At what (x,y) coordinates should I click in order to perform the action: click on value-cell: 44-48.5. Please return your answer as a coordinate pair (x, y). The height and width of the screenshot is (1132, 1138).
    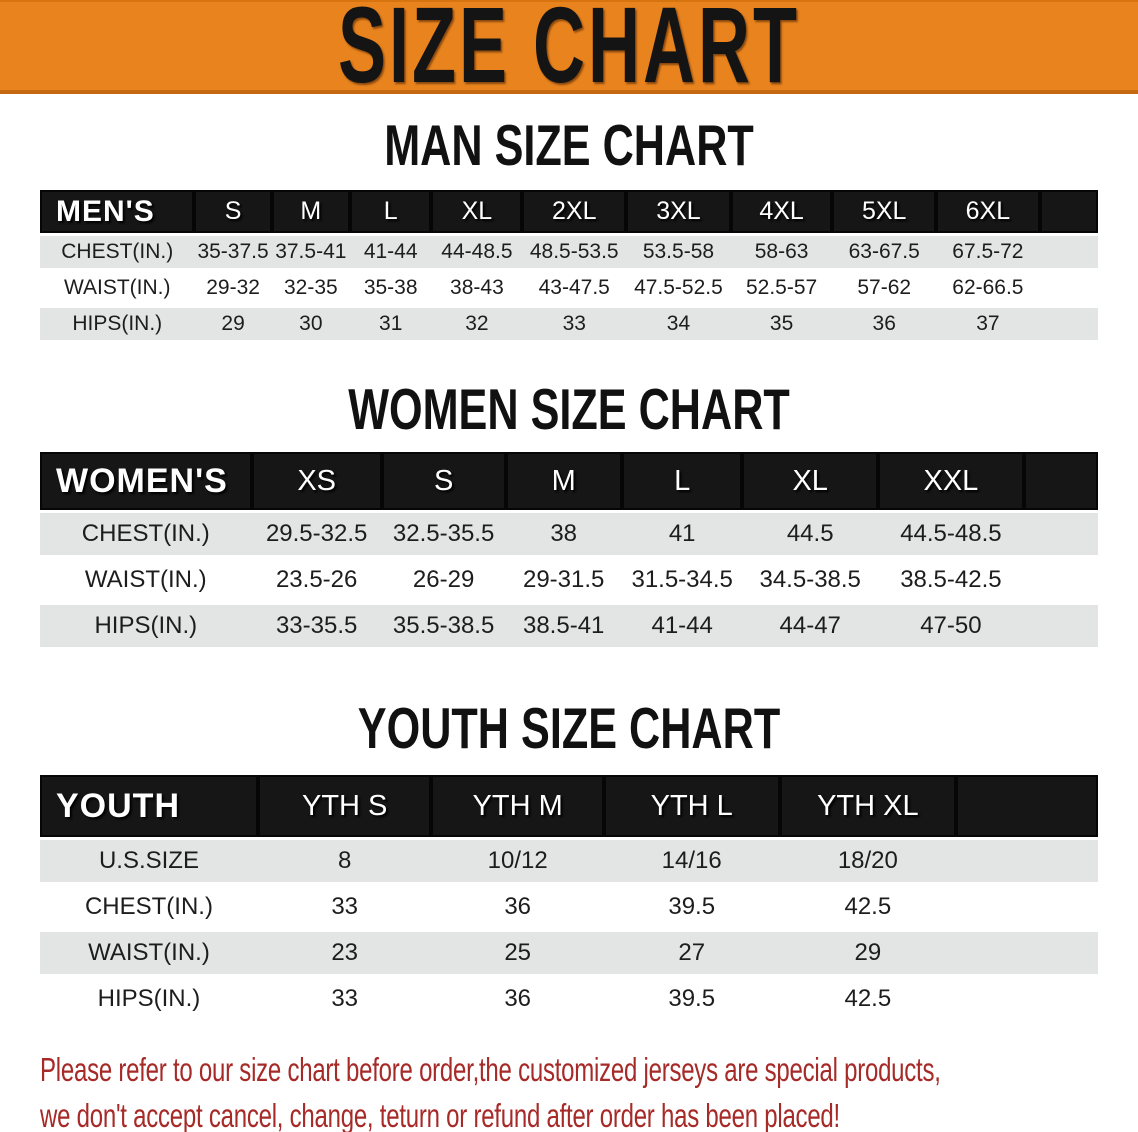
    Looking at the image, I should click on (477, 254).